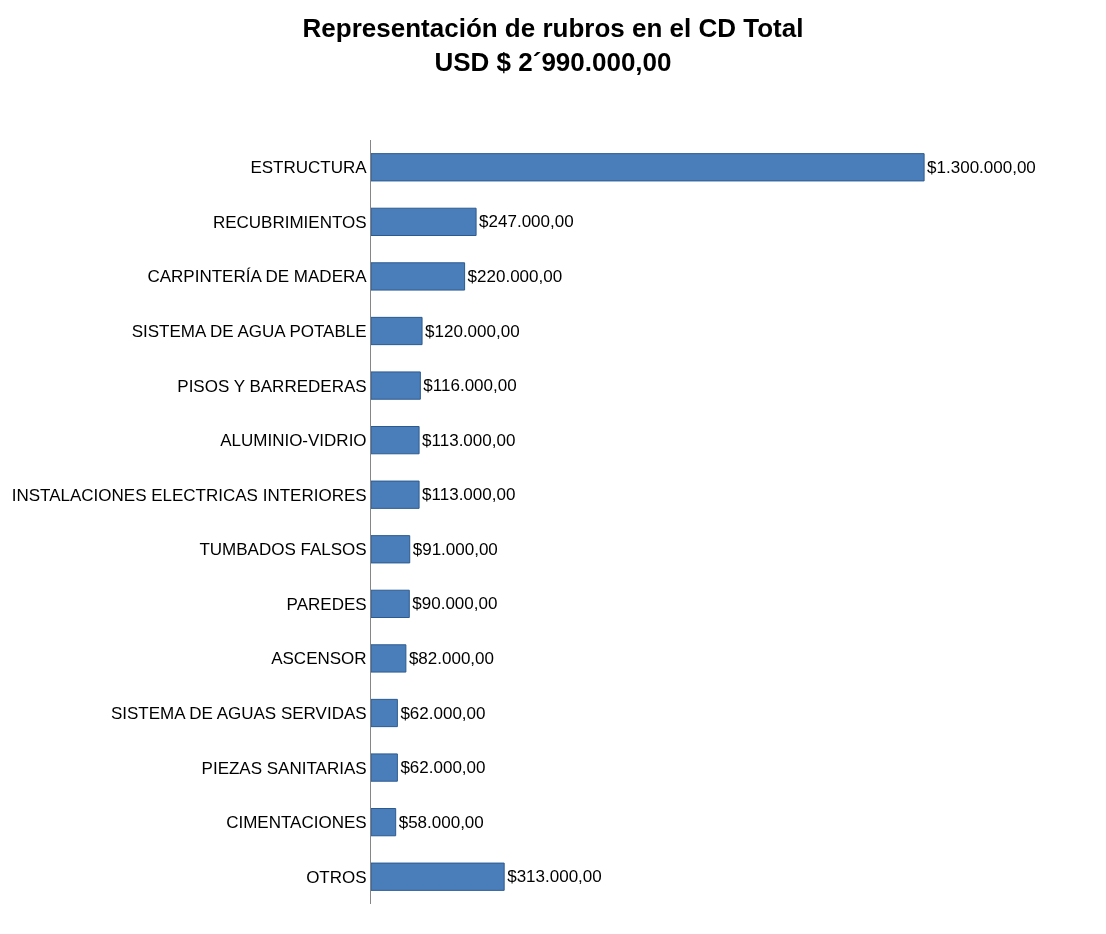 This screenshot has height=934, width=1106. What do you see at coordinates (455, 604) in the screenshot?
I see `data-label: $90.000,00` at bounding box center [455, 604].